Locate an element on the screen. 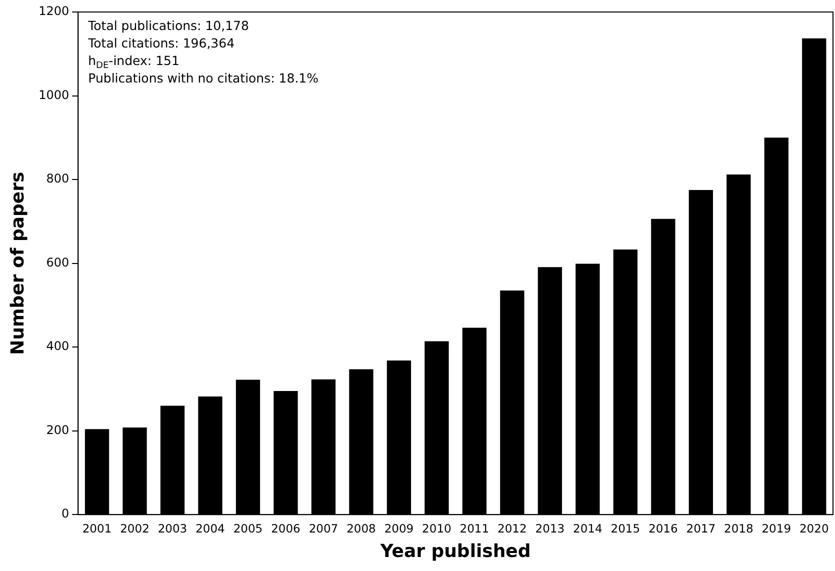 Image resolution: width=835 pixels, height=571 pixels. x-tick-label: 2010 is located at coordinates (437, 528).